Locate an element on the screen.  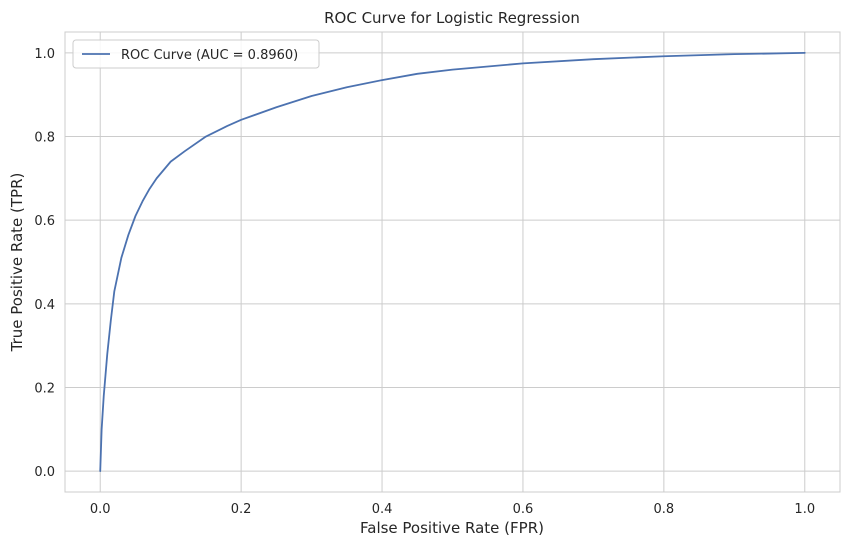
x-tick-label: 0.2 is located at coordinates (241, 509).